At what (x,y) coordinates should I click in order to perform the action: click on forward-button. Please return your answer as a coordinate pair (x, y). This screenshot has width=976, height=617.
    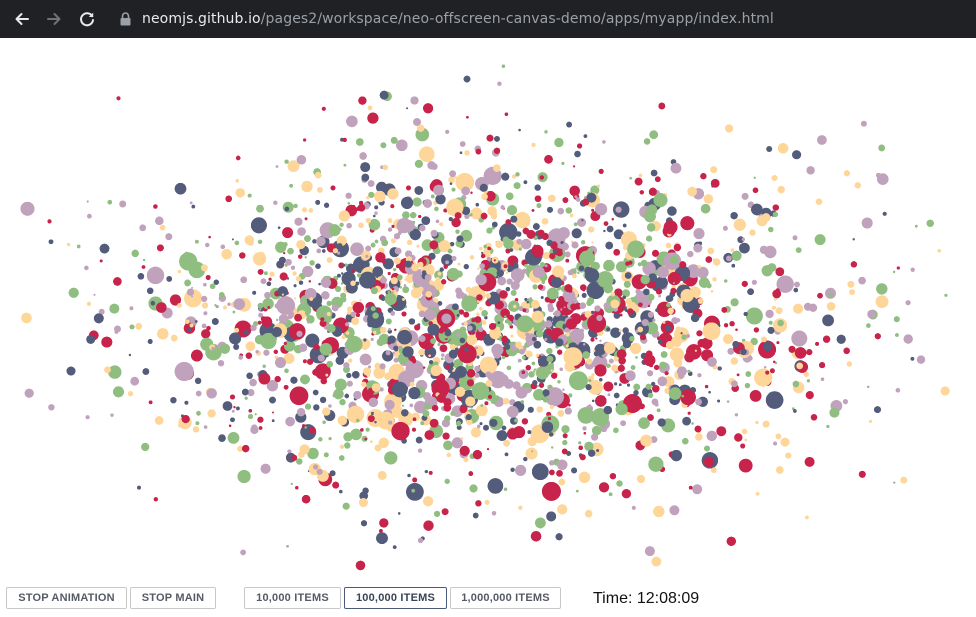
    Looking at the image, I should click on (54, 19).